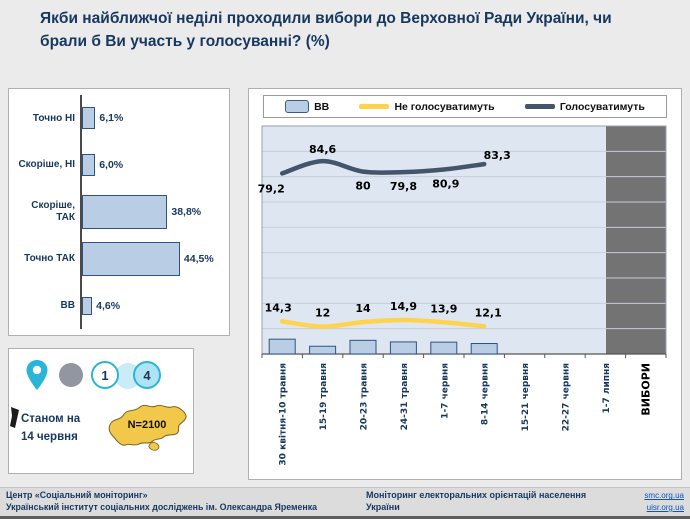  I want to click on footer-links: smc.org.ua uisr.org.ua, so click(664, 501).